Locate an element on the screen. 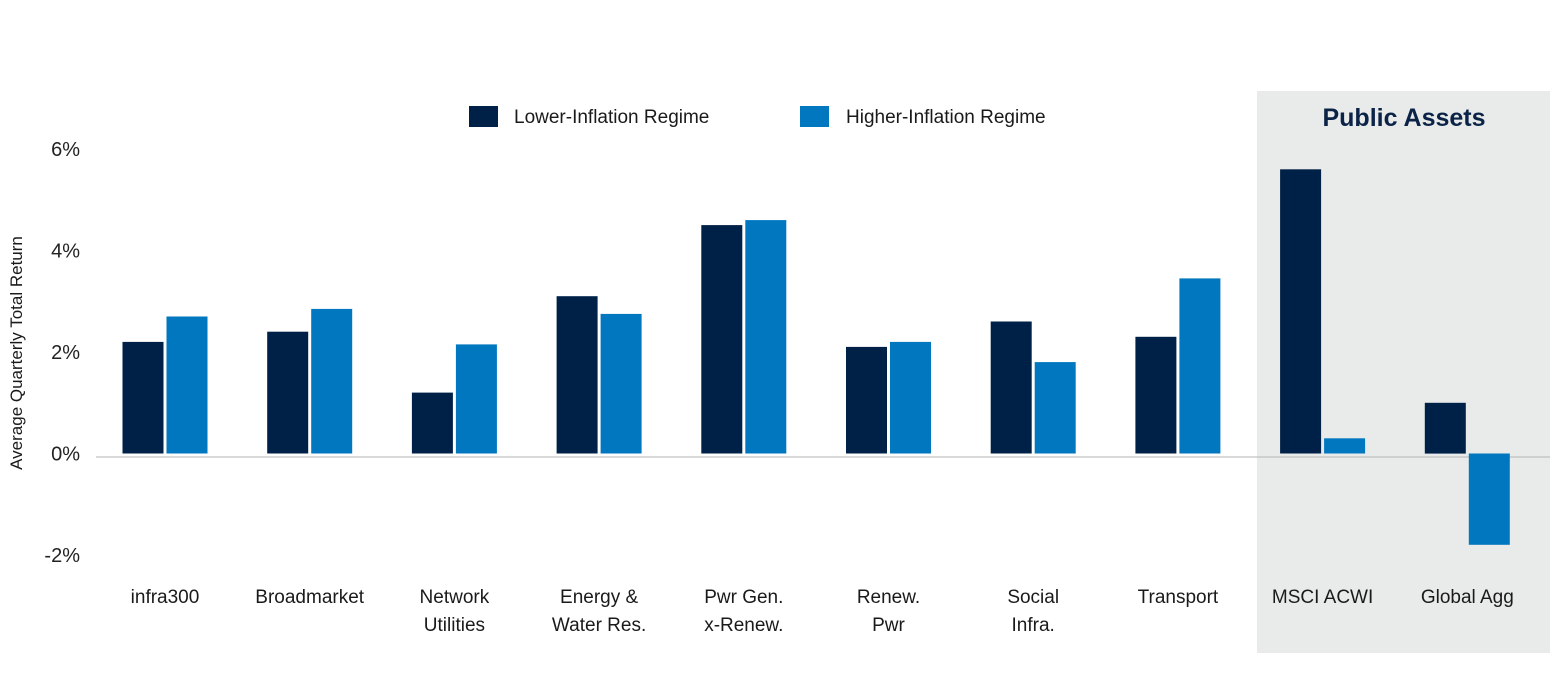  category-label: infra300 is located at coordinates (165, 597).